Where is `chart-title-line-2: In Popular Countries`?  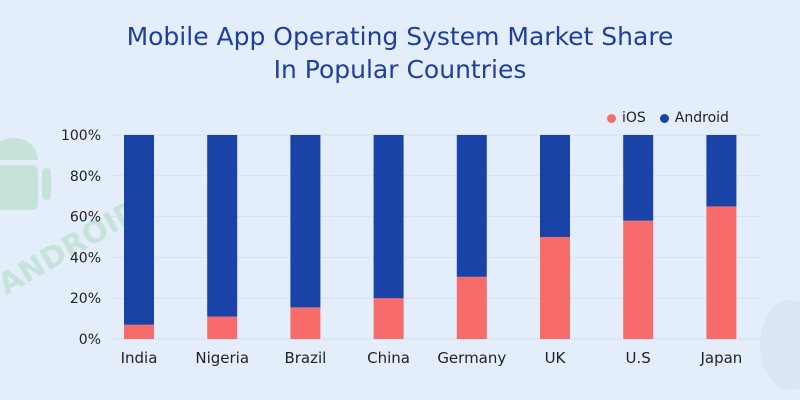 chart-title-line-2: In Popular Countries is located at coordinates (400, 69).